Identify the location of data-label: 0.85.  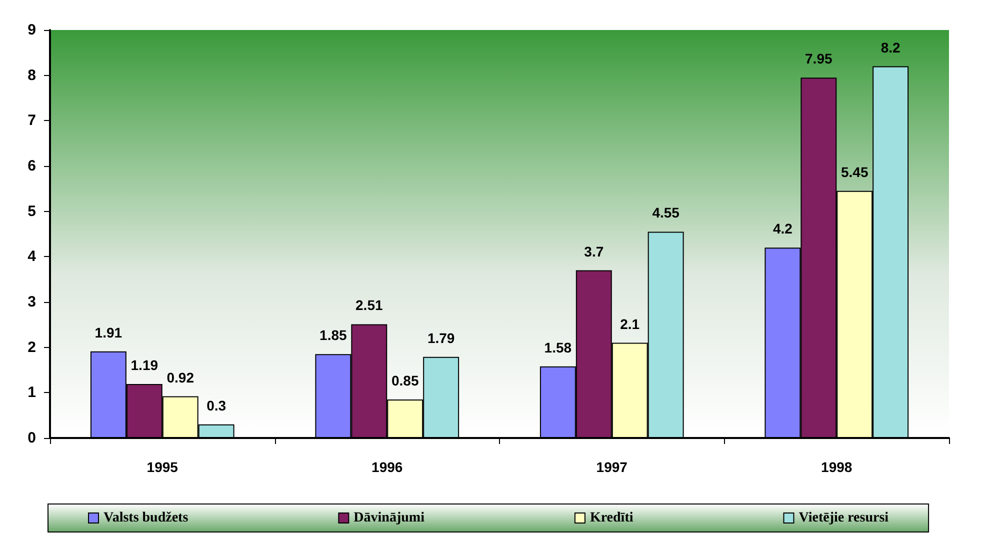
(405, 380).